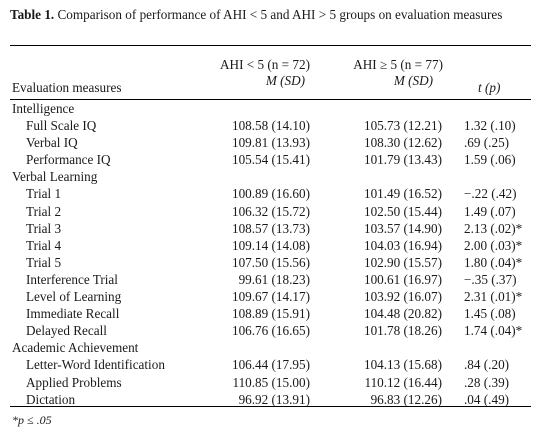 The height and width of the screenshot is (444, 542). What do you see at coordinates (32, 14) in the screenshot?
I see `table-label: Table 1.` at bounding box center [32, 14].